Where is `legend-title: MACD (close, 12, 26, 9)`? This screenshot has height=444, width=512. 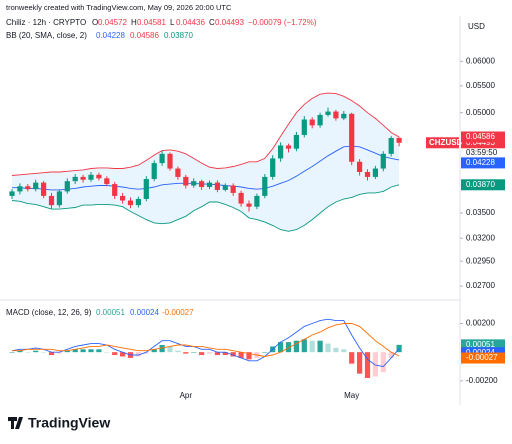
legend-title: MACD (close, 12, 26, 9) is located at coordinates (49, 312).